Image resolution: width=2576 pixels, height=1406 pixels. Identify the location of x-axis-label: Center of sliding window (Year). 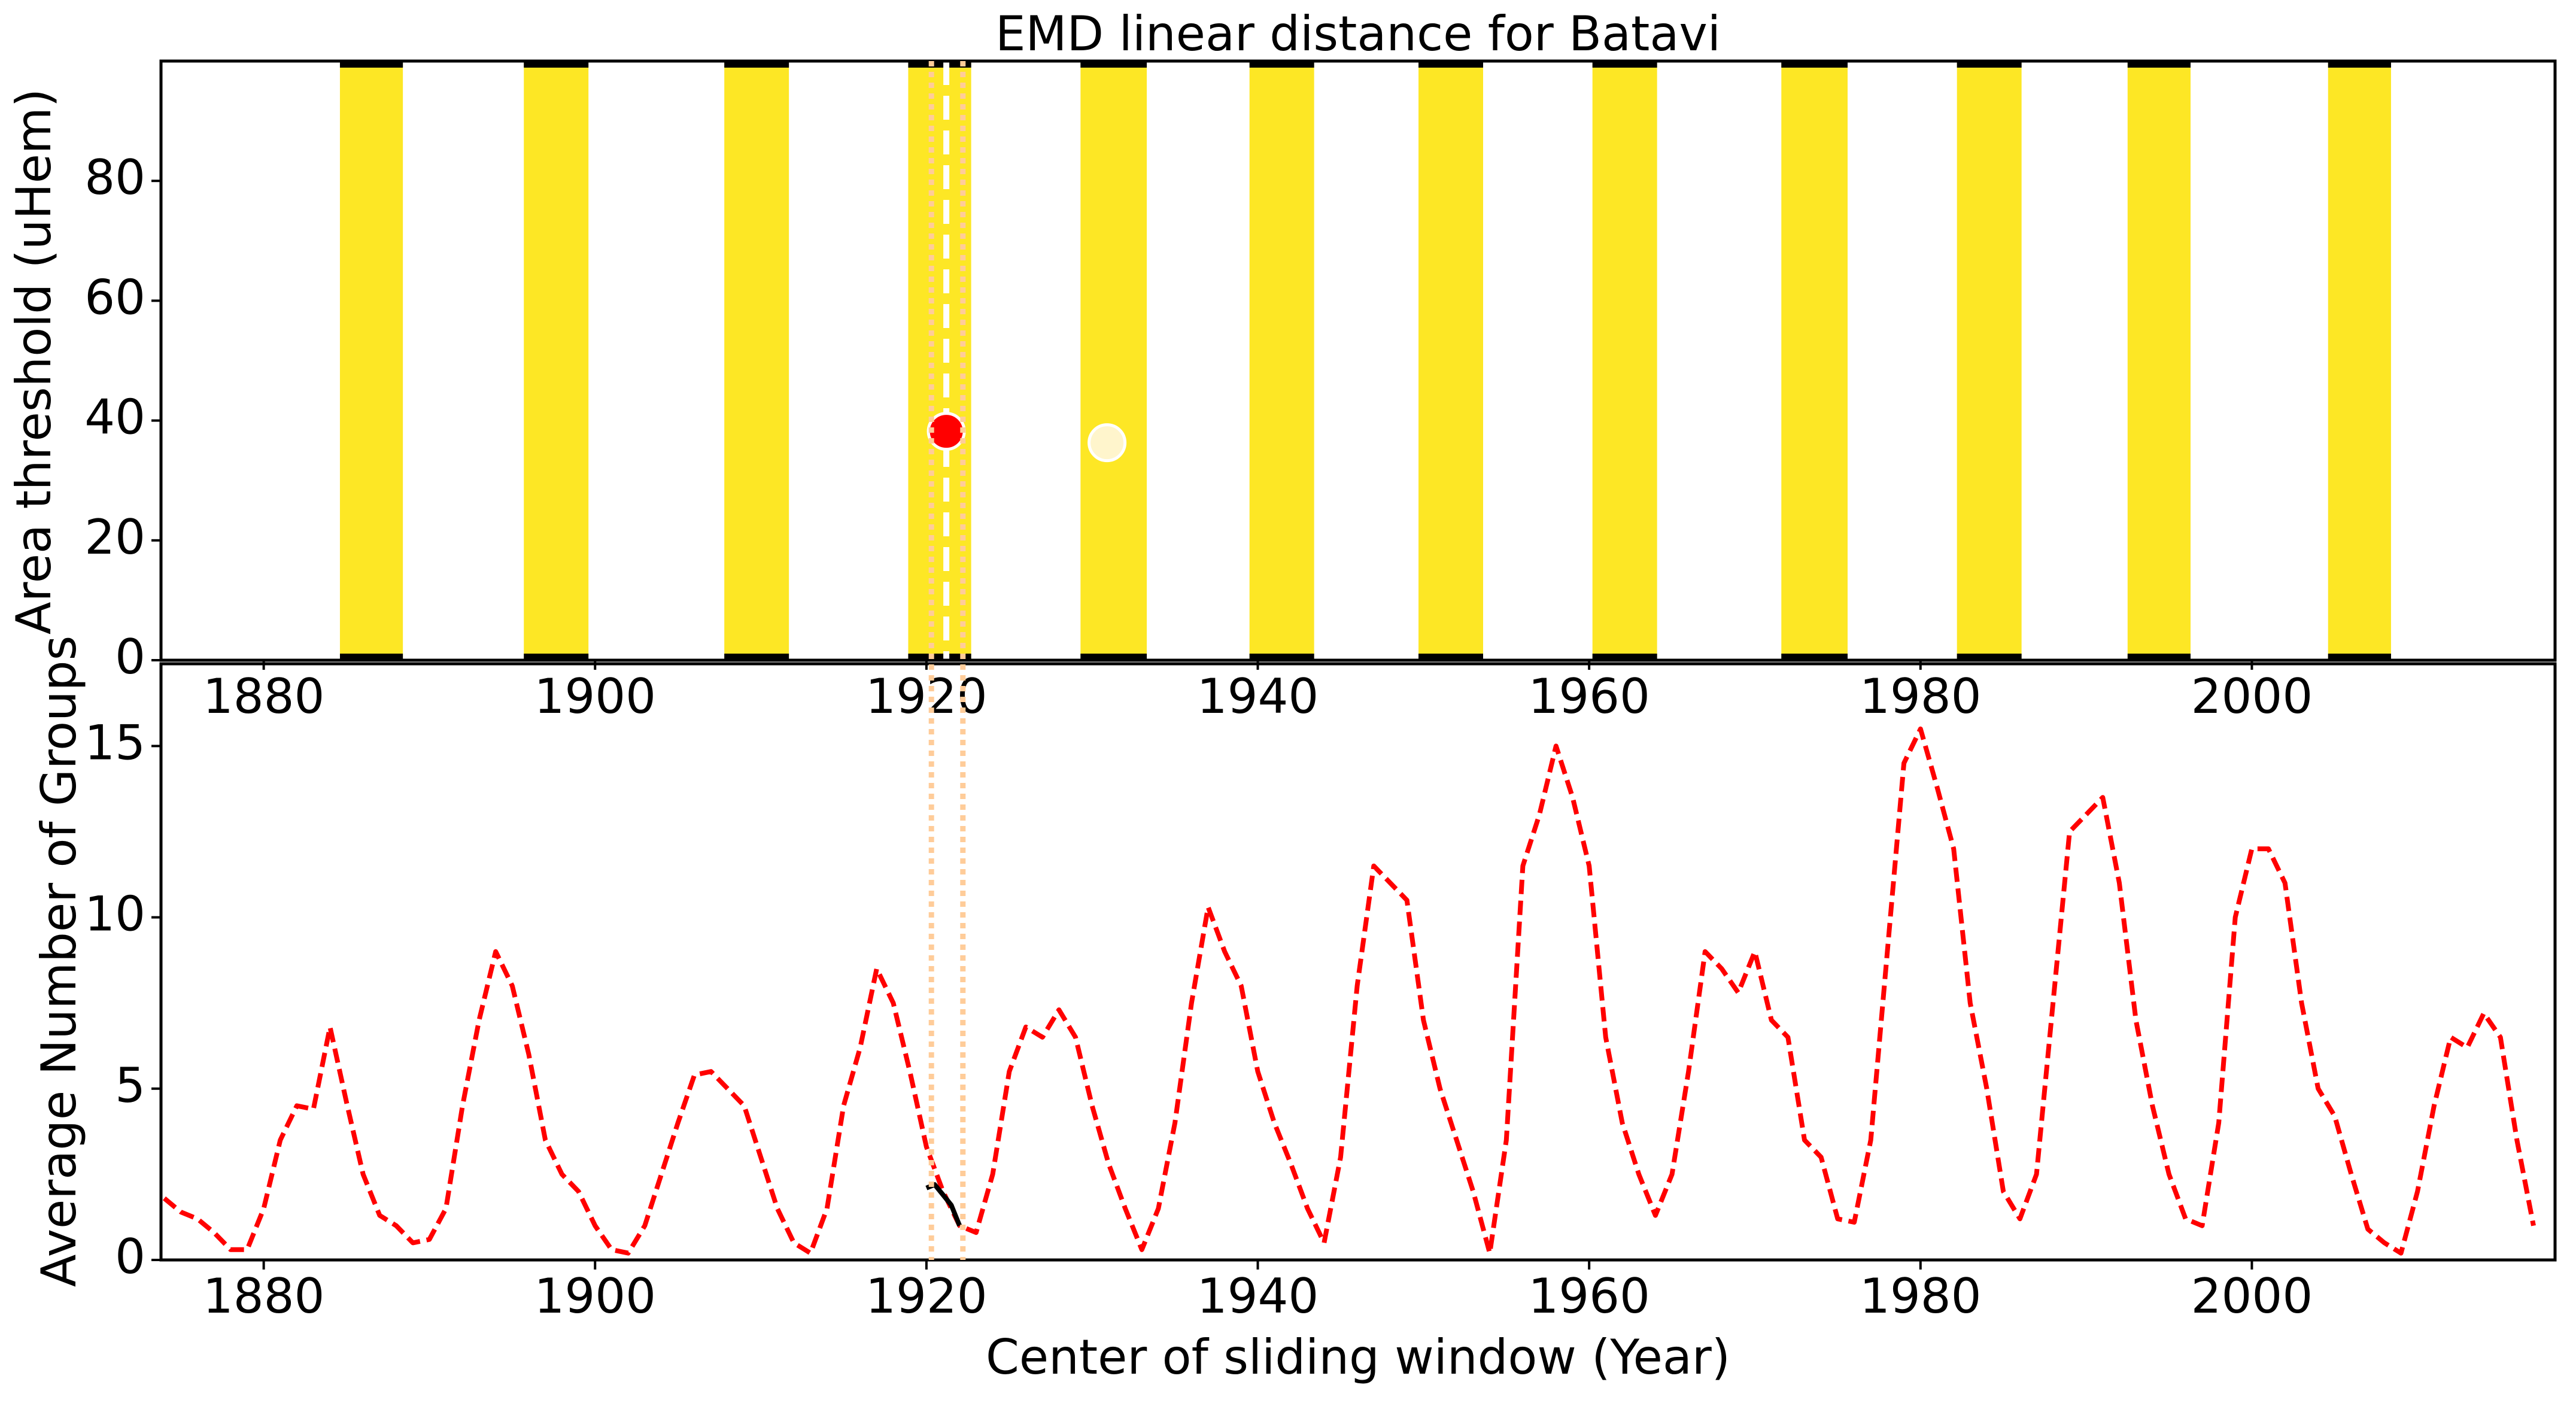
(1358, 1357).